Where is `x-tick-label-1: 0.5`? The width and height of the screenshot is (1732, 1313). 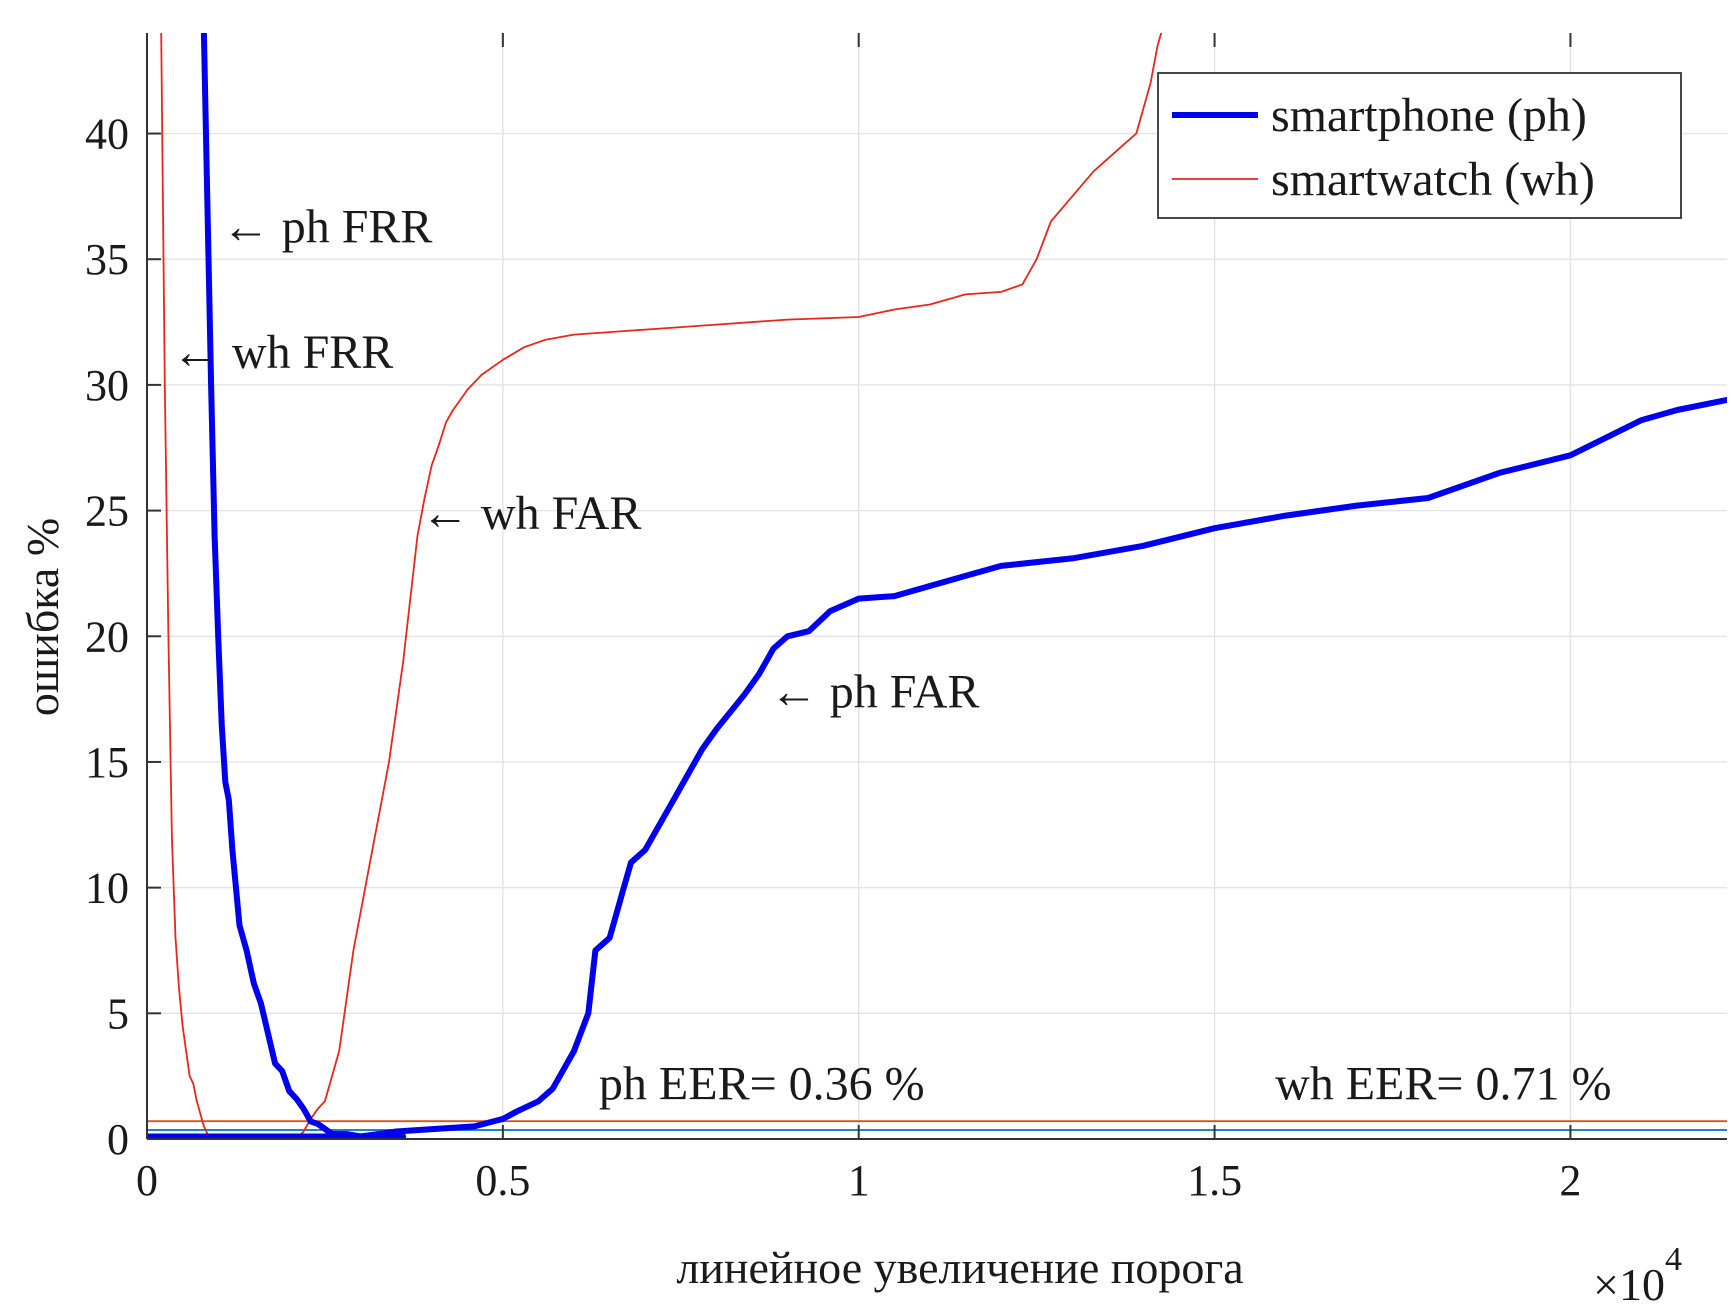
x-tick-label-1: 0.5 is located at coordinates (502, 1180).